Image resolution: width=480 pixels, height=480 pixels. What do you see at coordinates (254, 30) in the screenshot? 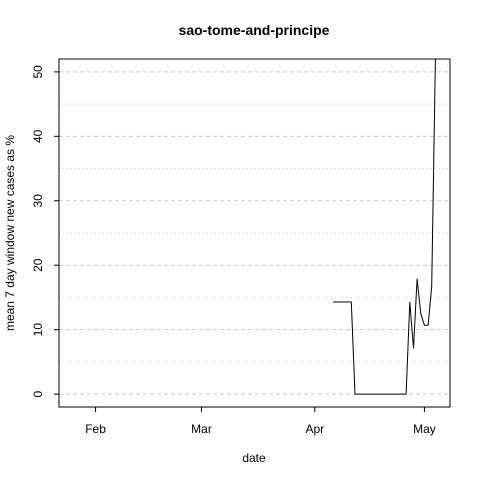
I see `chart-title: sao-tome-and-principe` at bounding box center [254, 30].